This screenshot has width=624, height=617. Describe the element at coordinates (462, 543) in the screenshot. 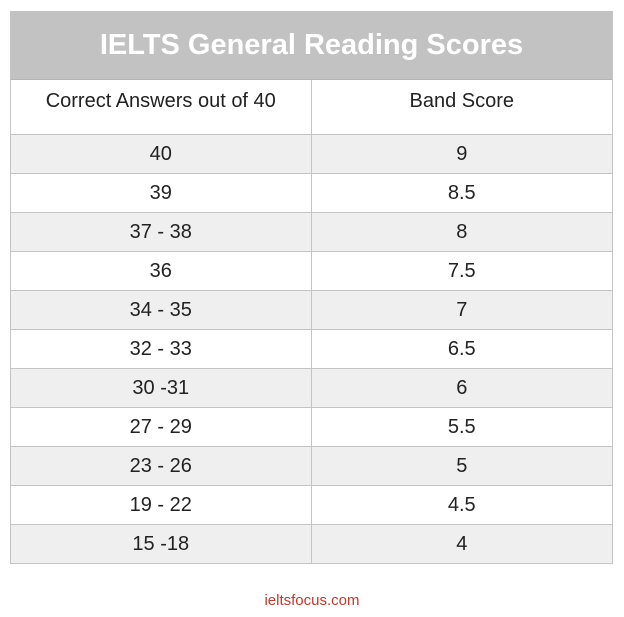

I see `band-score-cell: 4` at that location.